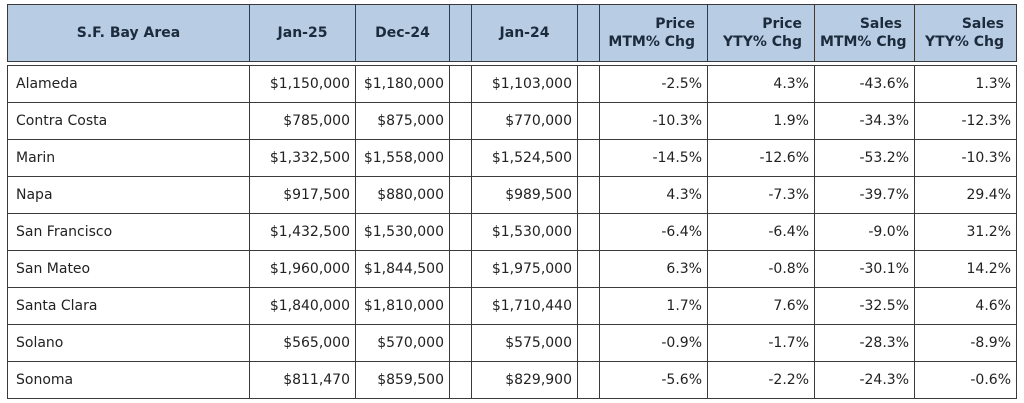  What do you see at coordinates (864, 380) in the screenshot?
I see `value-cell: -24.3%` at bounding box center [864, 380].